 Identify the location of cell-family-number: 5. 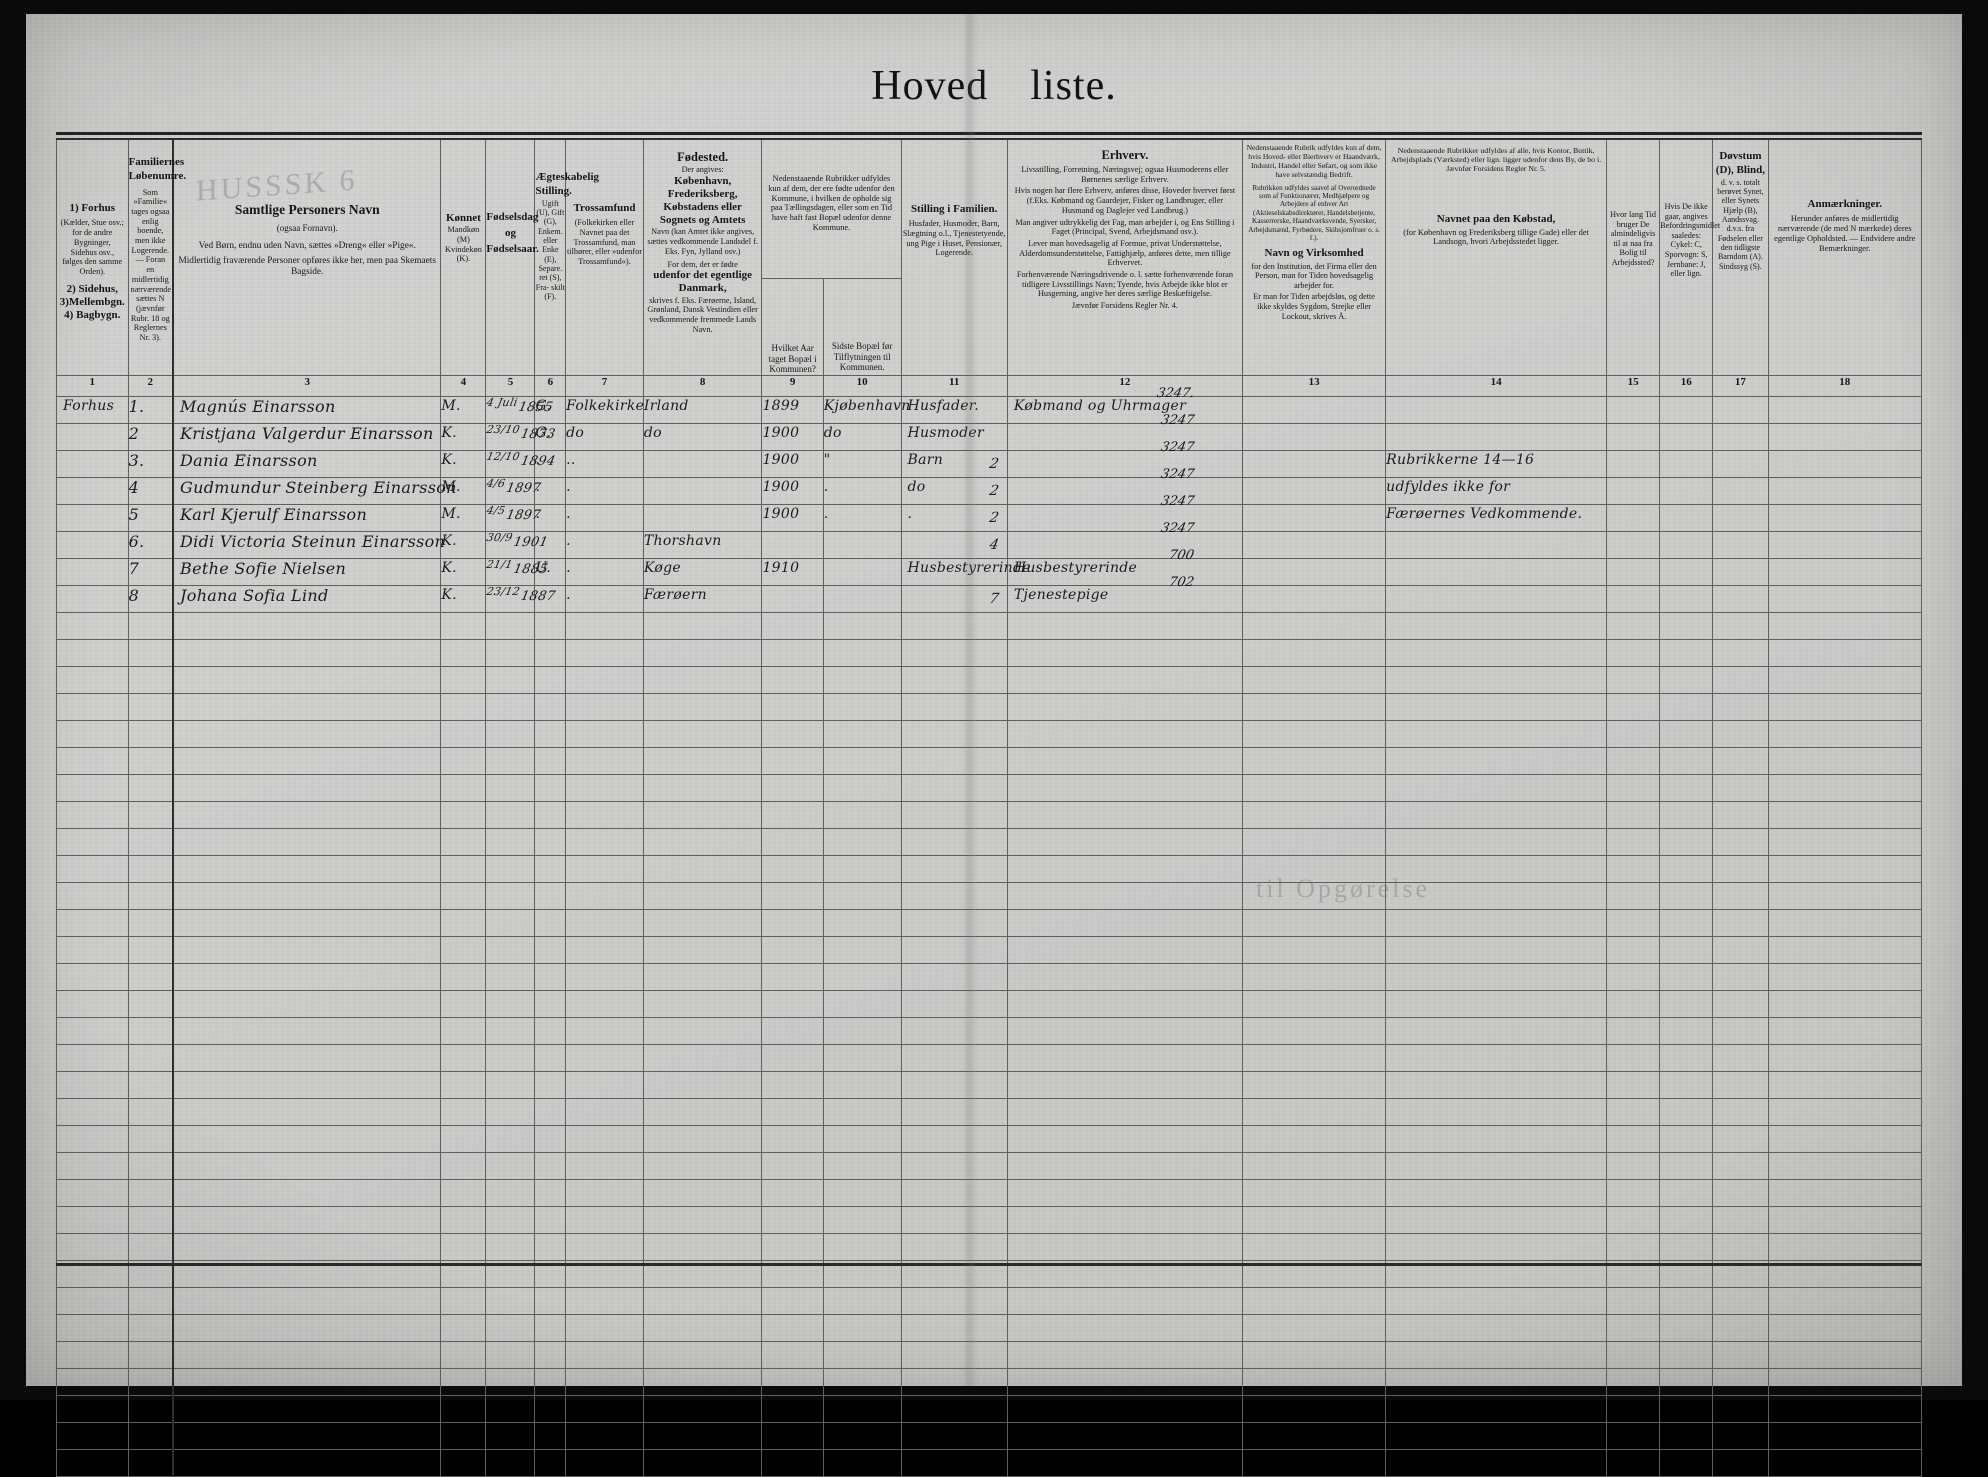
(151, 517).